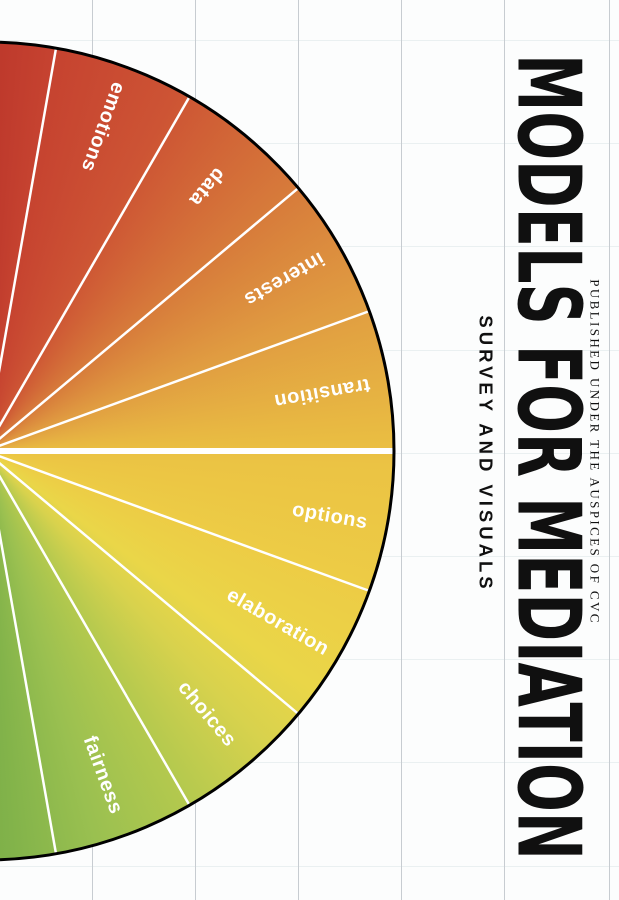 The image size is (619, 900). What do you see at coordinates (486, 454) in the screenshot?
I see `subtitle: SURVEY AND VISUALS` at bounding box center [486, 454].